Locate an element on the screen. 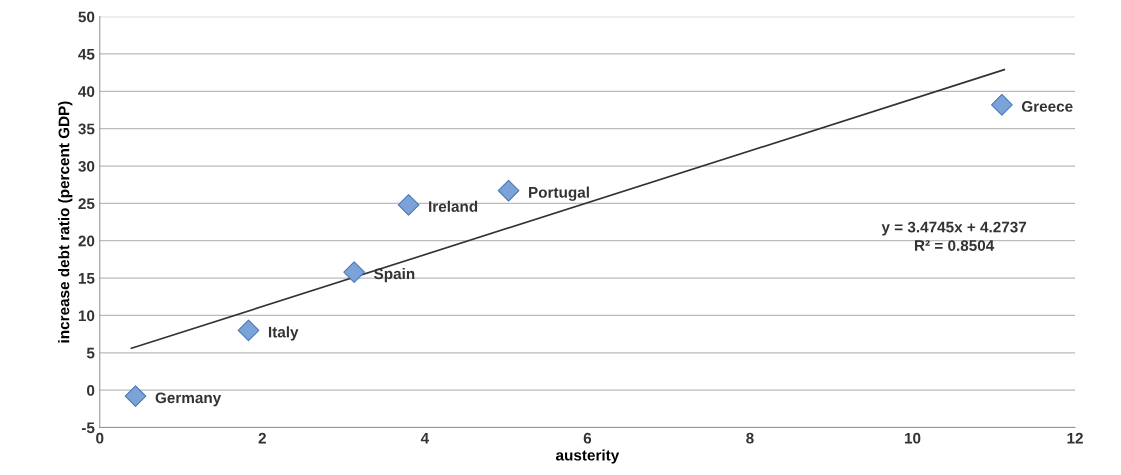 This screenshot has width=1121, height=475. data-label: Greece is located at coordinates (1047, 106).